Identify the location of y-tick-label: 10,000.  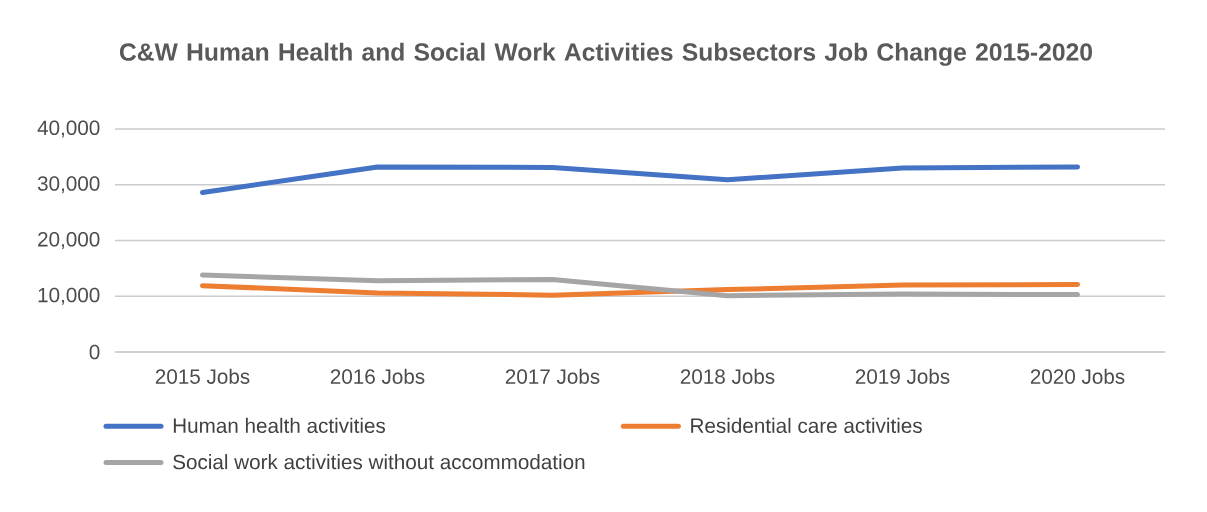
(69, 296).